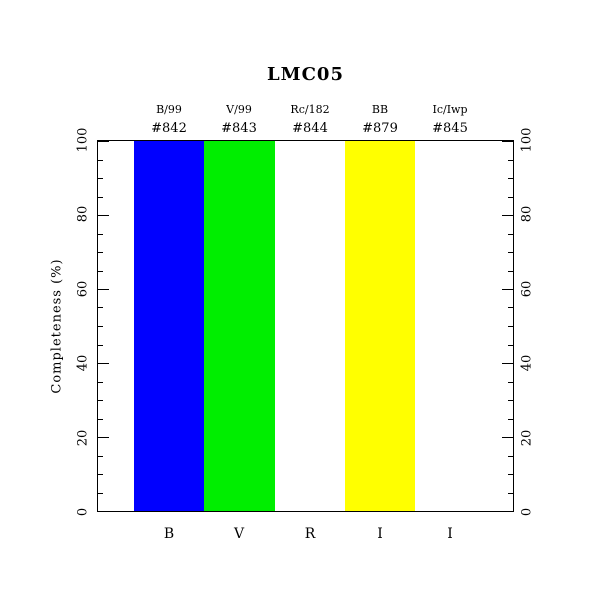  Describe the element at coordinates (169, 128) in the screenshot. I see `column-header-count: #842` at that location.